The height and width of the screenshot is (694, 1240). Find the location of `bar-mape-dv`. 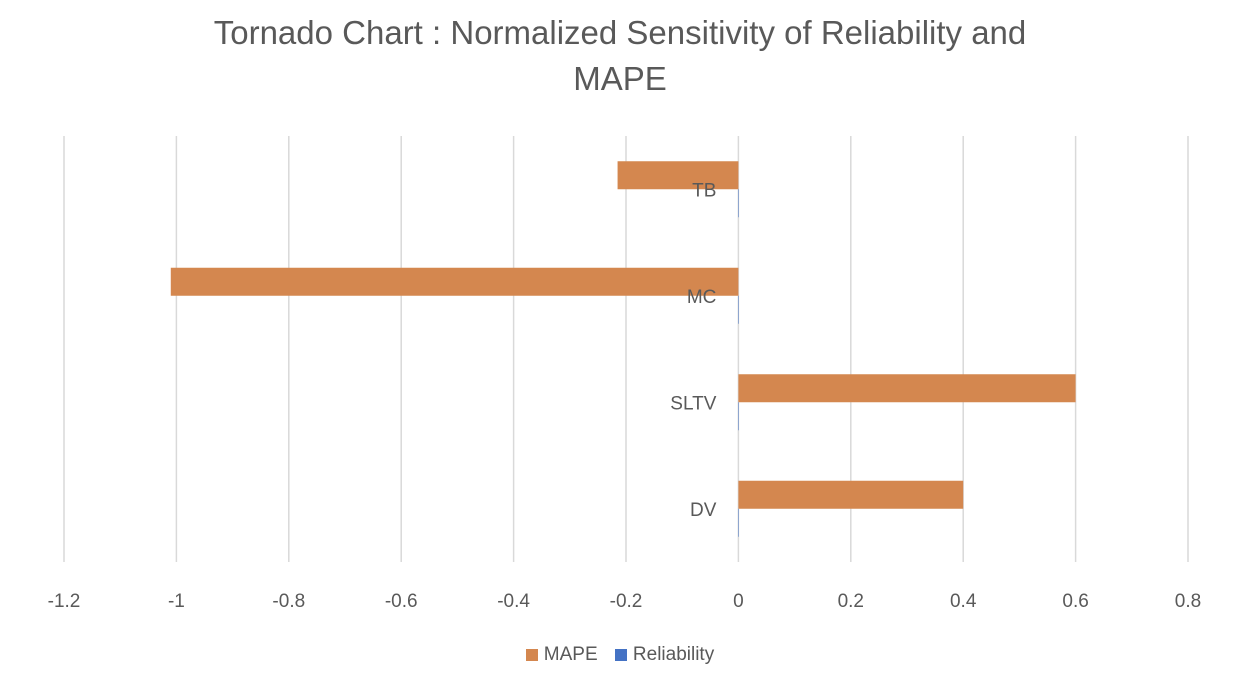

bar-mape-dv is located at coordinates (851, 494).